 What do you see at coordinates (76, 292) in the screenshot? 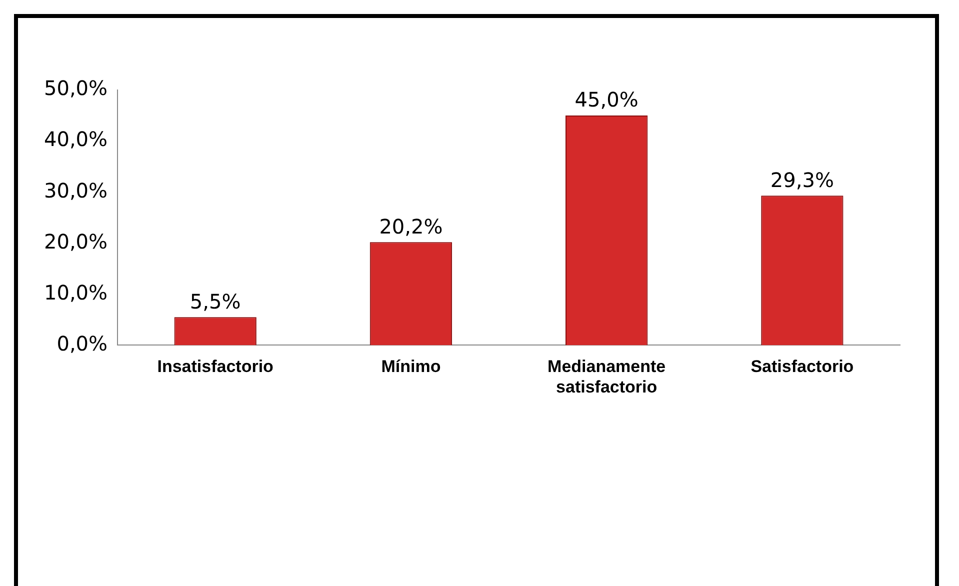
I see `y-tick-label: 10,0%` at bounding box center [76, 292].